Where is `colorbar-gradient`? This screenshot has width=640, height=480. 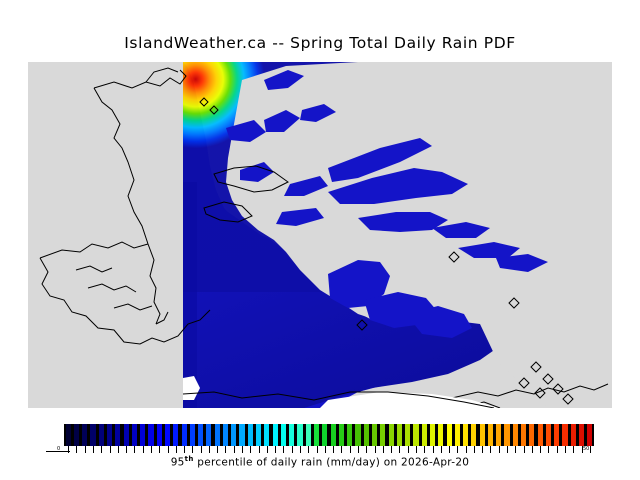 colorbar-gradient is located at coordinates (329, 435).